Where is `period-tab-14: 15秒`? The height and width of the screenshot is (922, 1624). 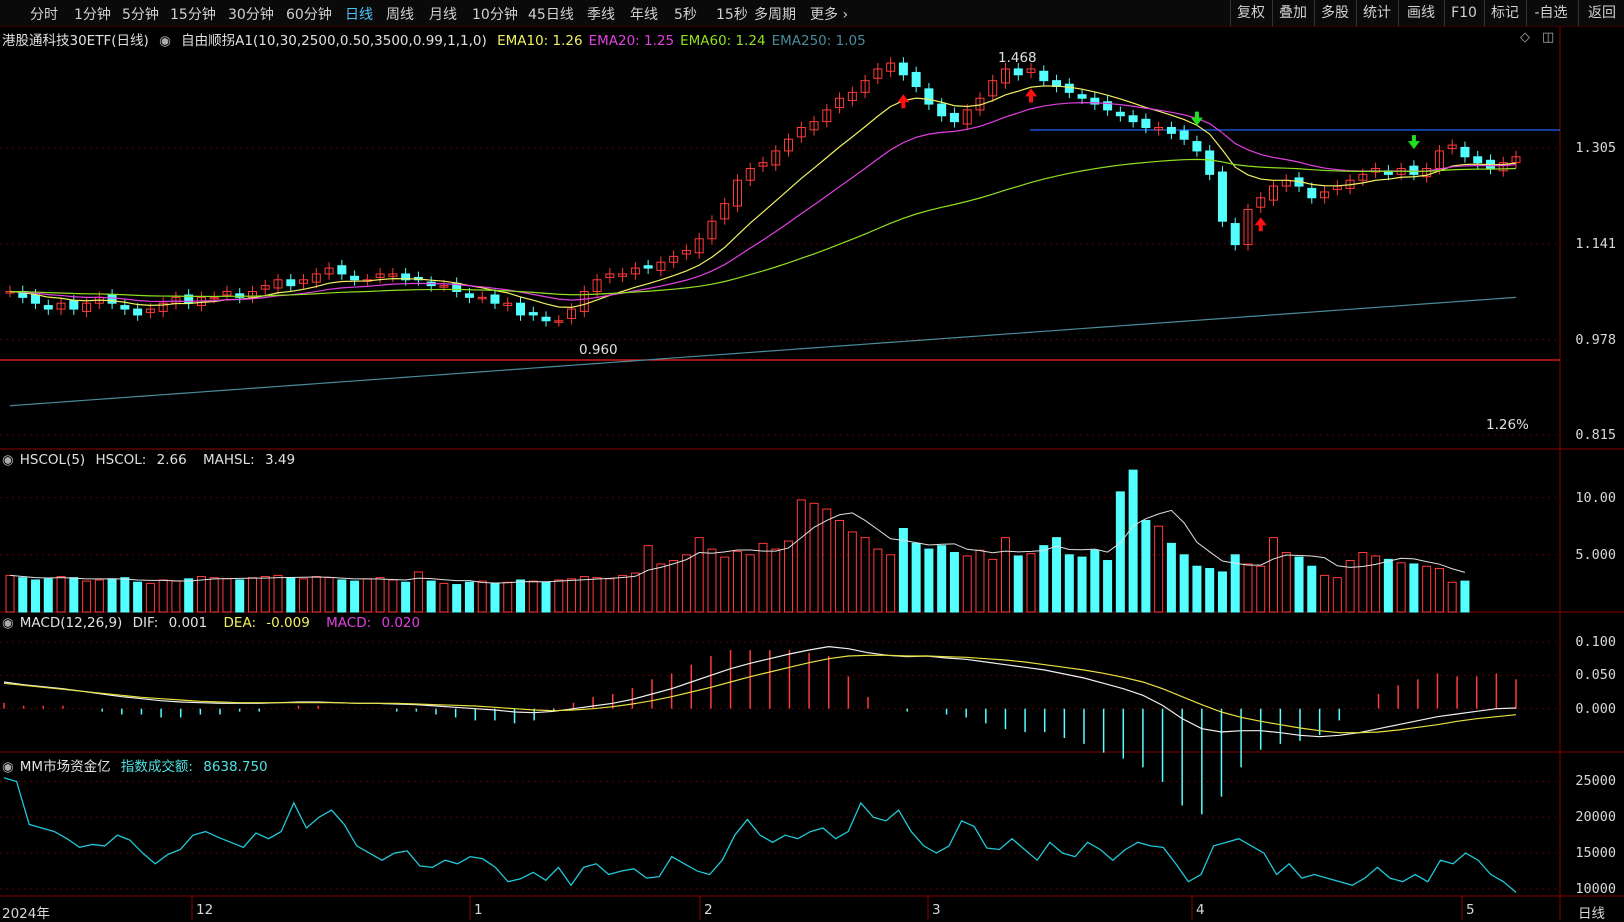
period-tab-14: 15秒 is located at coordinates (732, 15).